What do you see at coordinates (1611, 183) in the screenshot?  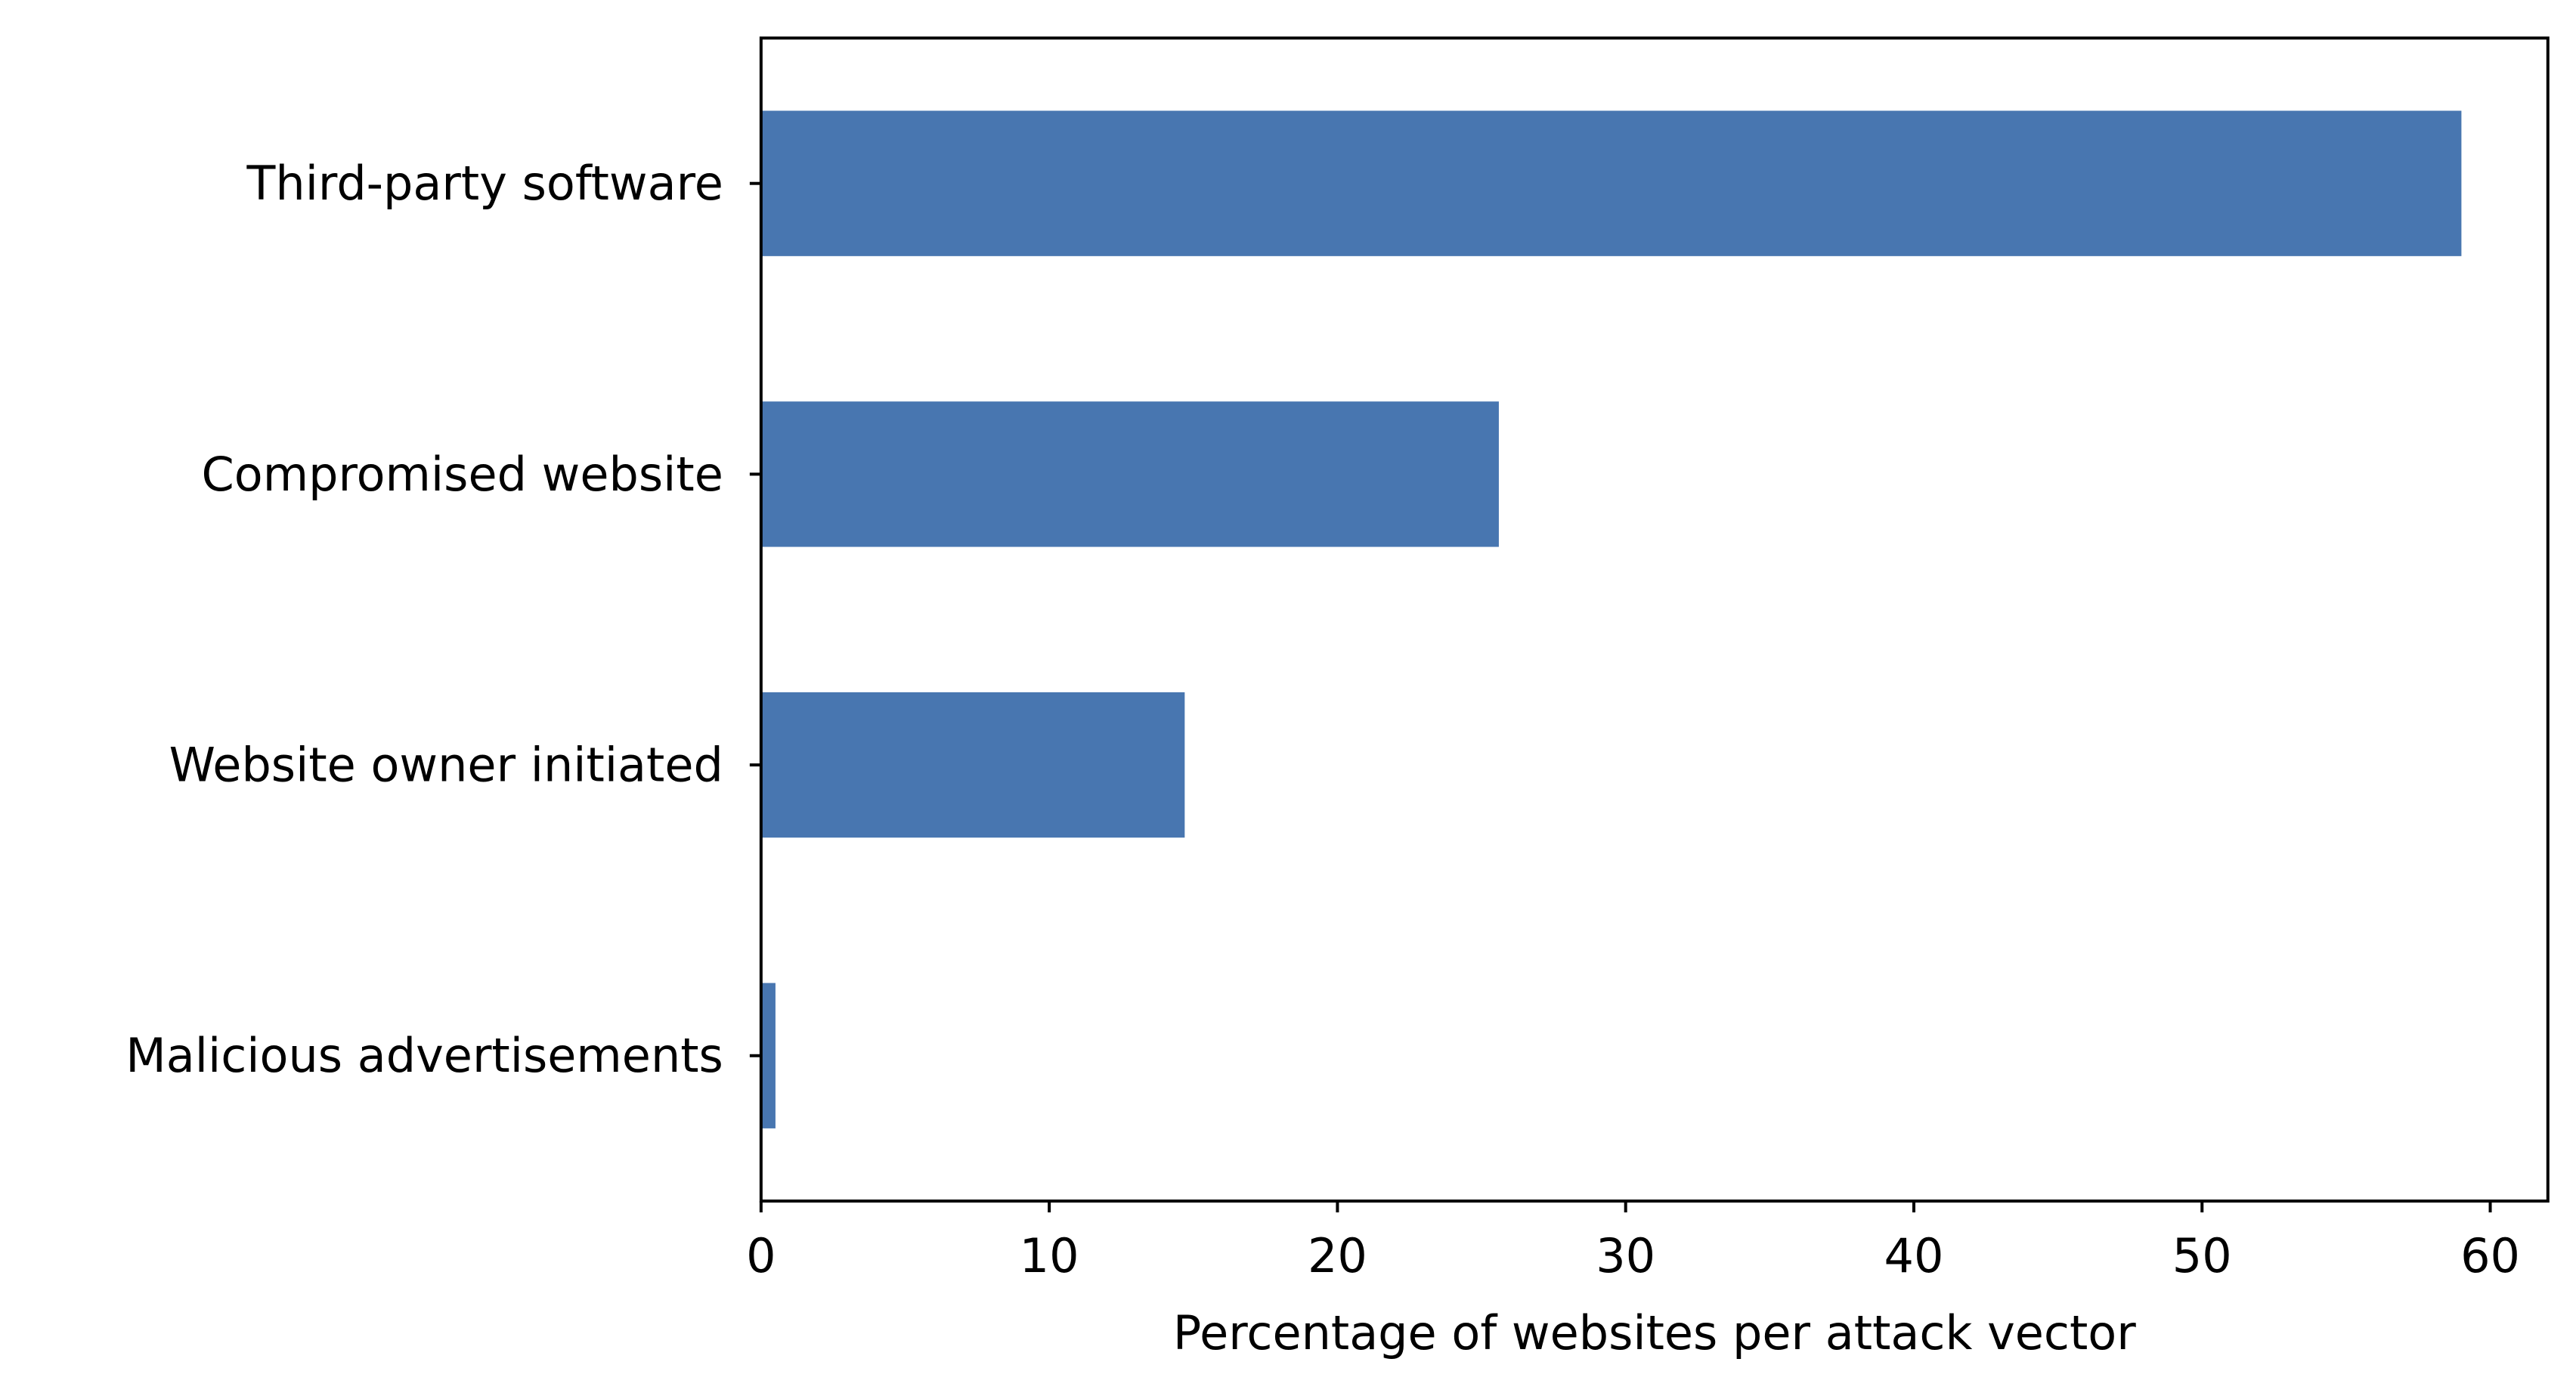 I see `bar-third-party-software` at bounding box center [1611, 183].